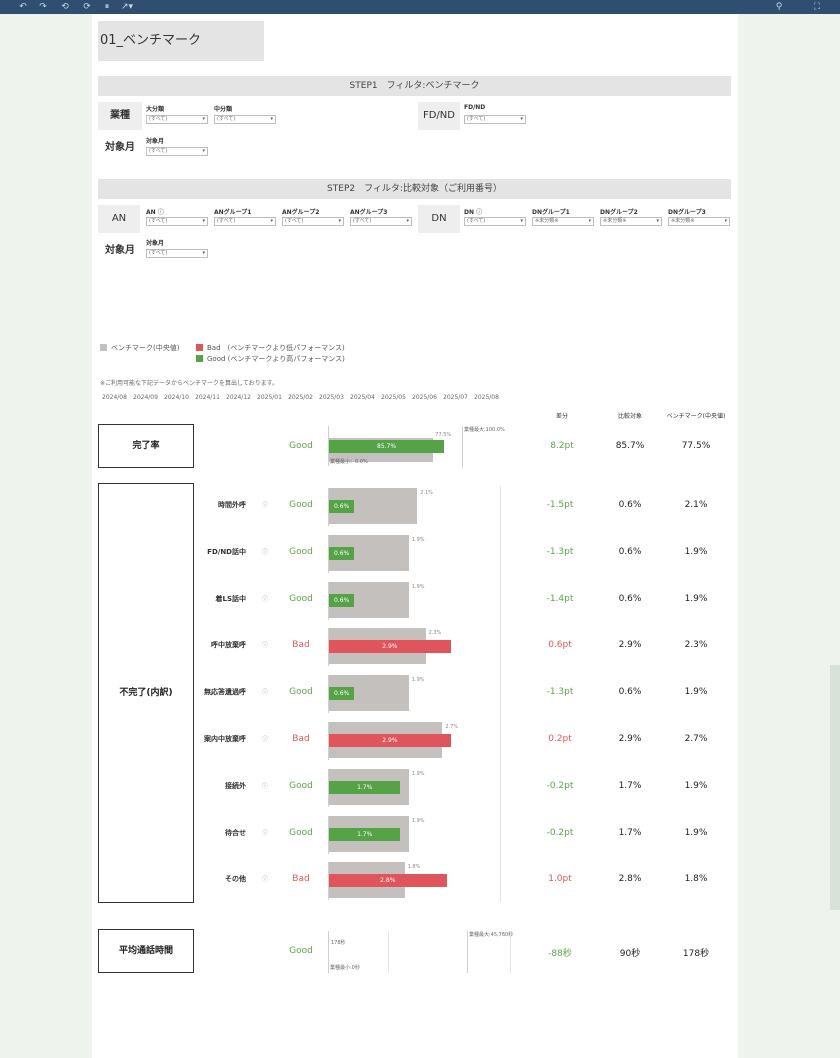 The height and width of the screenshot is (1058, 840). What do you see at coordinates (631, 221) in the screenshot?
I see `dn-group2-dropdown: ※未分類※` at bounding box center [631, 221].